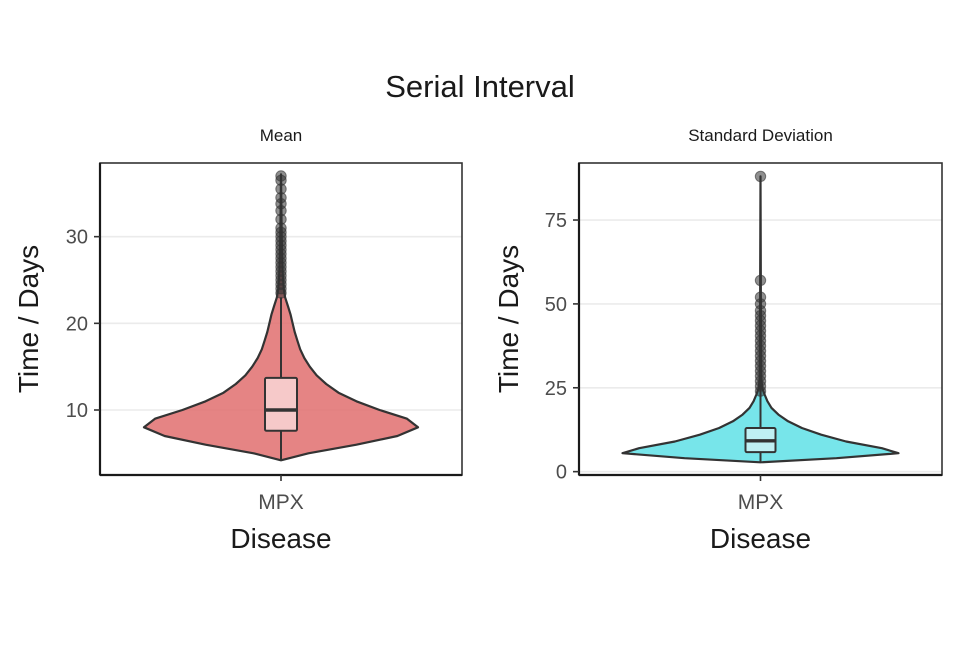 The width and height of the screenshot is (960, 645). I want to click on y-tick-label: 20, so click(77, 324).